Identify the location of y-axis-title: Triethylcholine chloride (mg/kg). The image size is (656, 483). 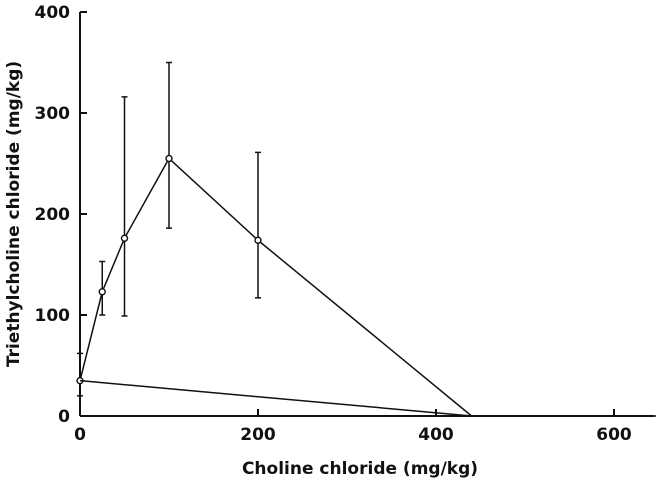
(14, 214).